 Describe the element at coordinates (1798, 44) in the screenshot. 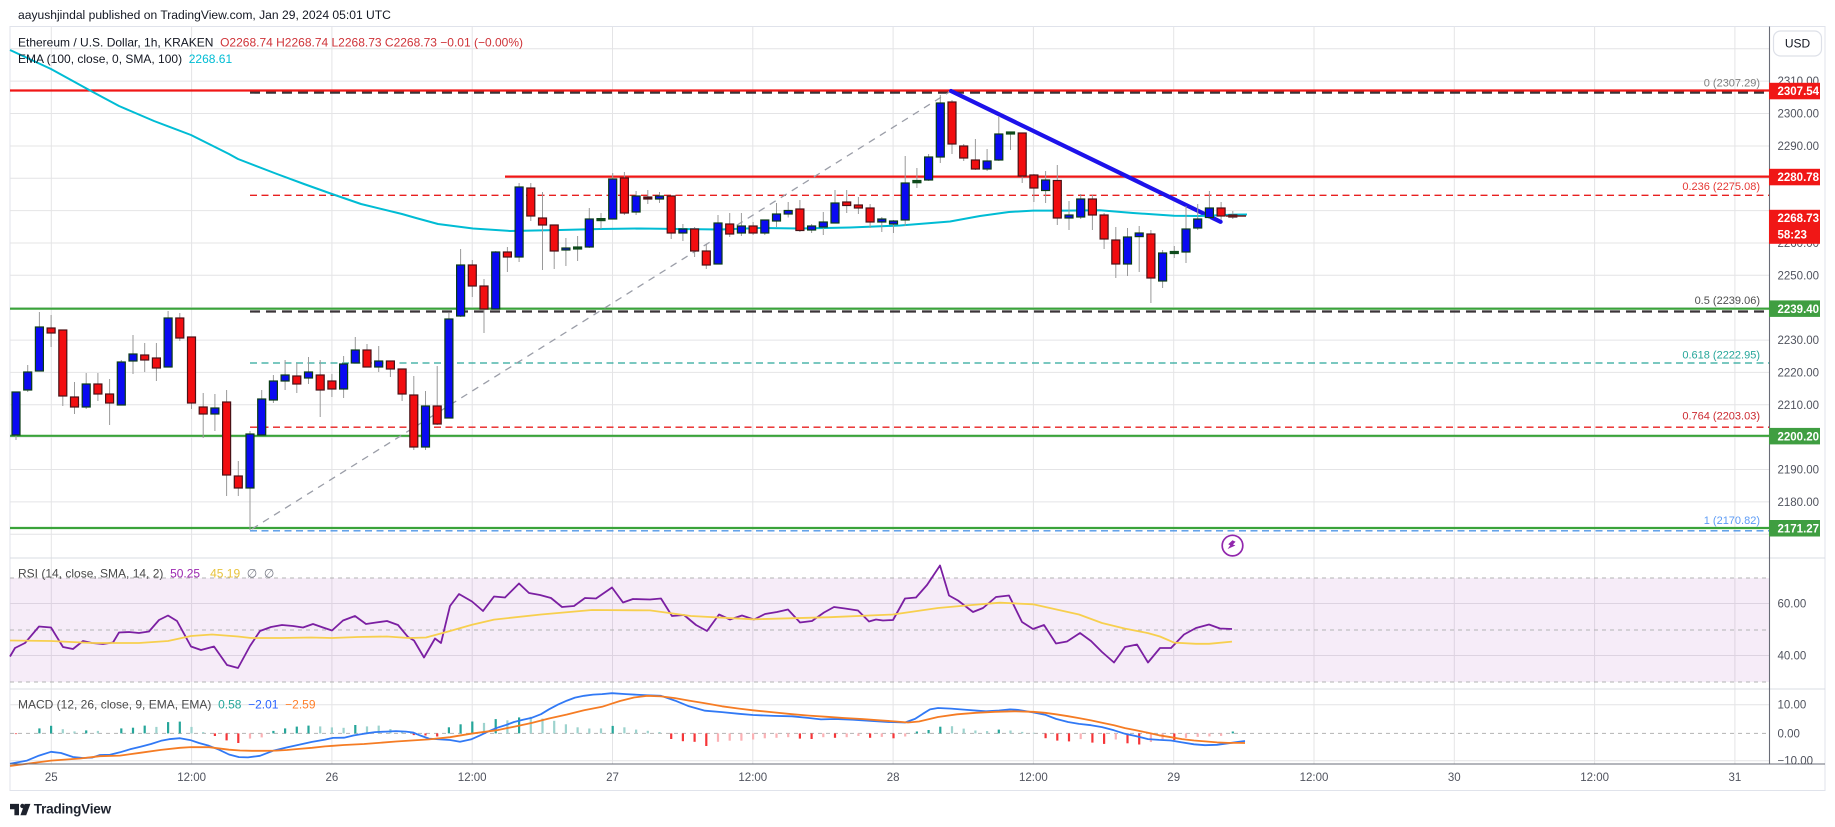

I see `svg-text: USD` at that location.